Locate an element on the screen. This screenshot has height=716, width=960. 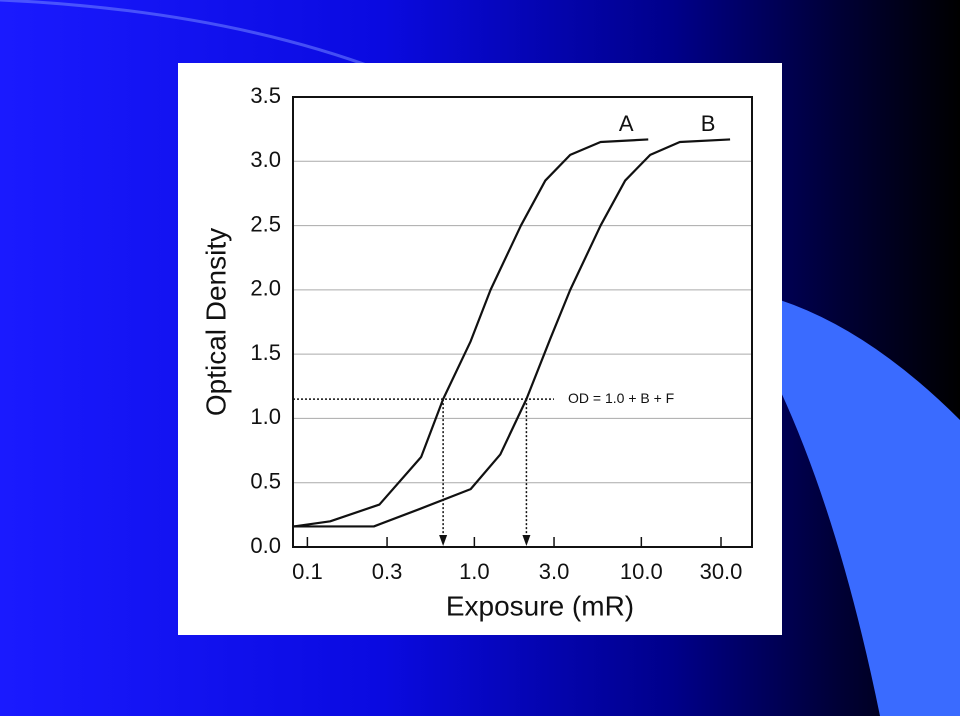
x-tick-label: 30.0 is located at coordinates (721, 571).